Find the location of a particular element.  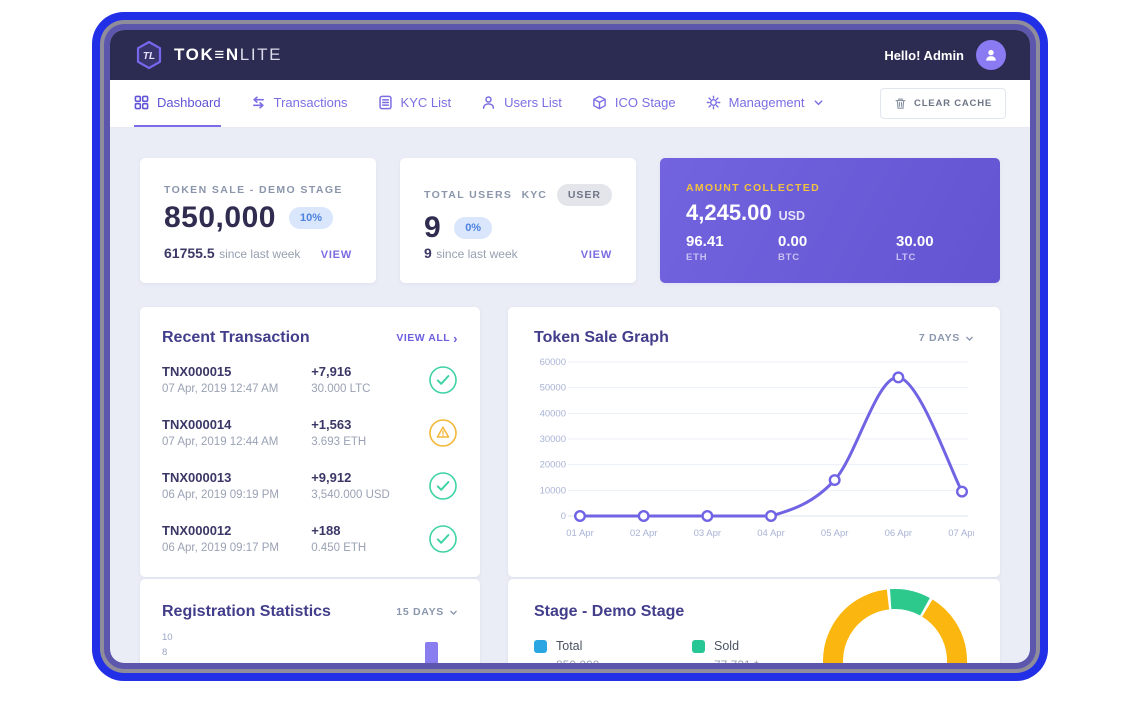

view-all-link: VIEW ALL › is located at coordinates (427, 338).